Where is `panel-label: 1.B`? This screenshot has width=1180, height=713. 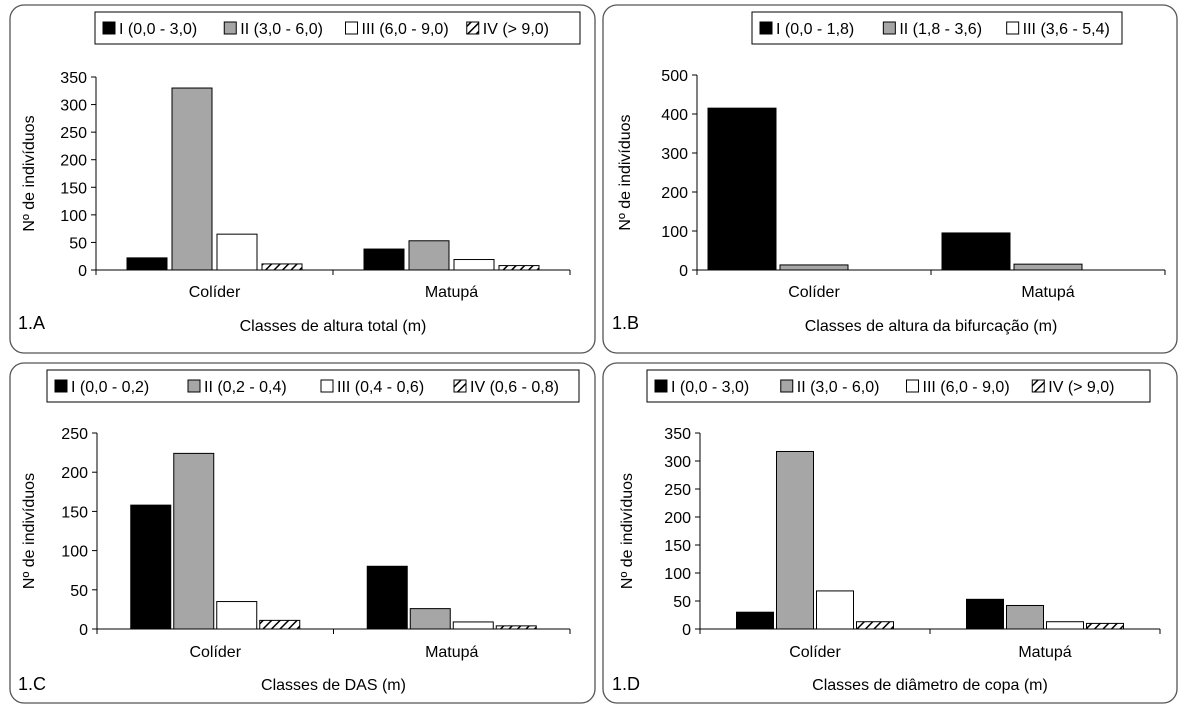
panel-label: 1.B is located at coordinates (625, 323).